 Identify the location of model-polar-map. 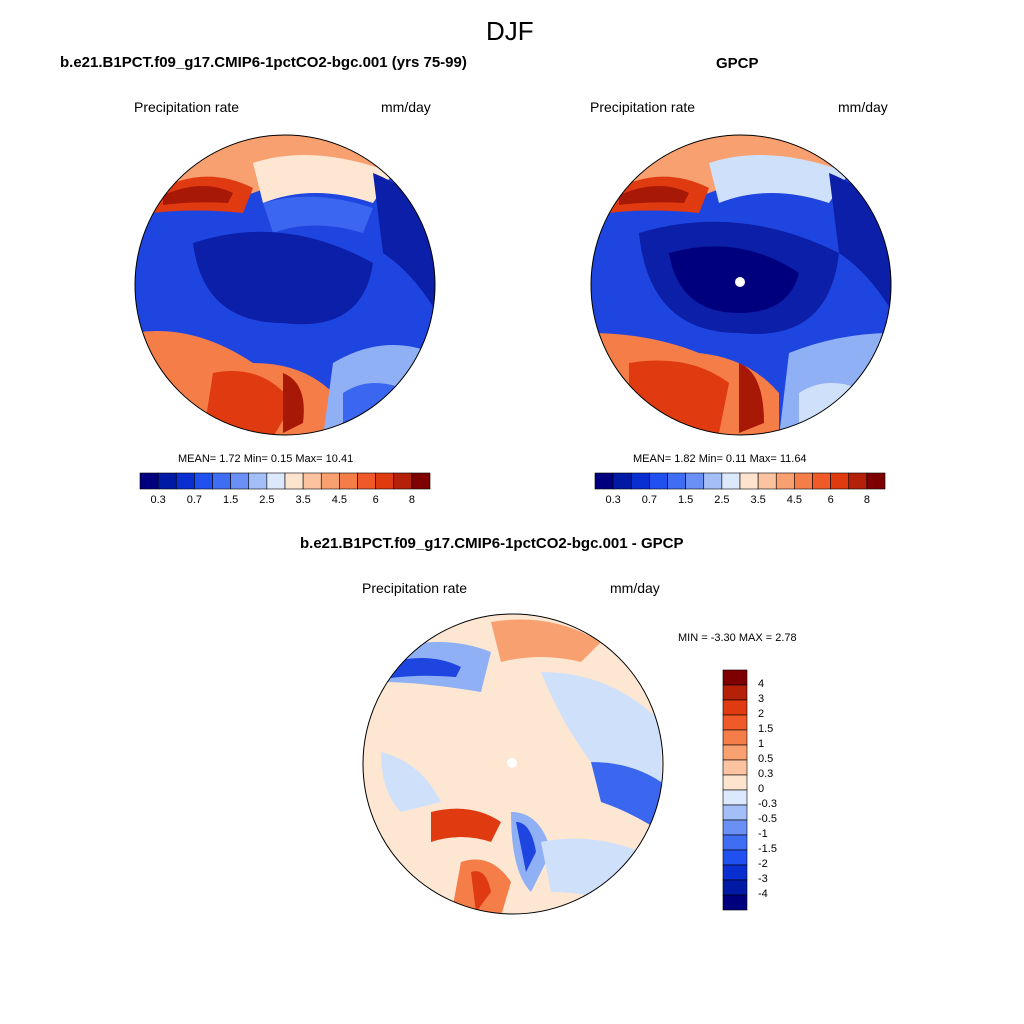
(285, 285).